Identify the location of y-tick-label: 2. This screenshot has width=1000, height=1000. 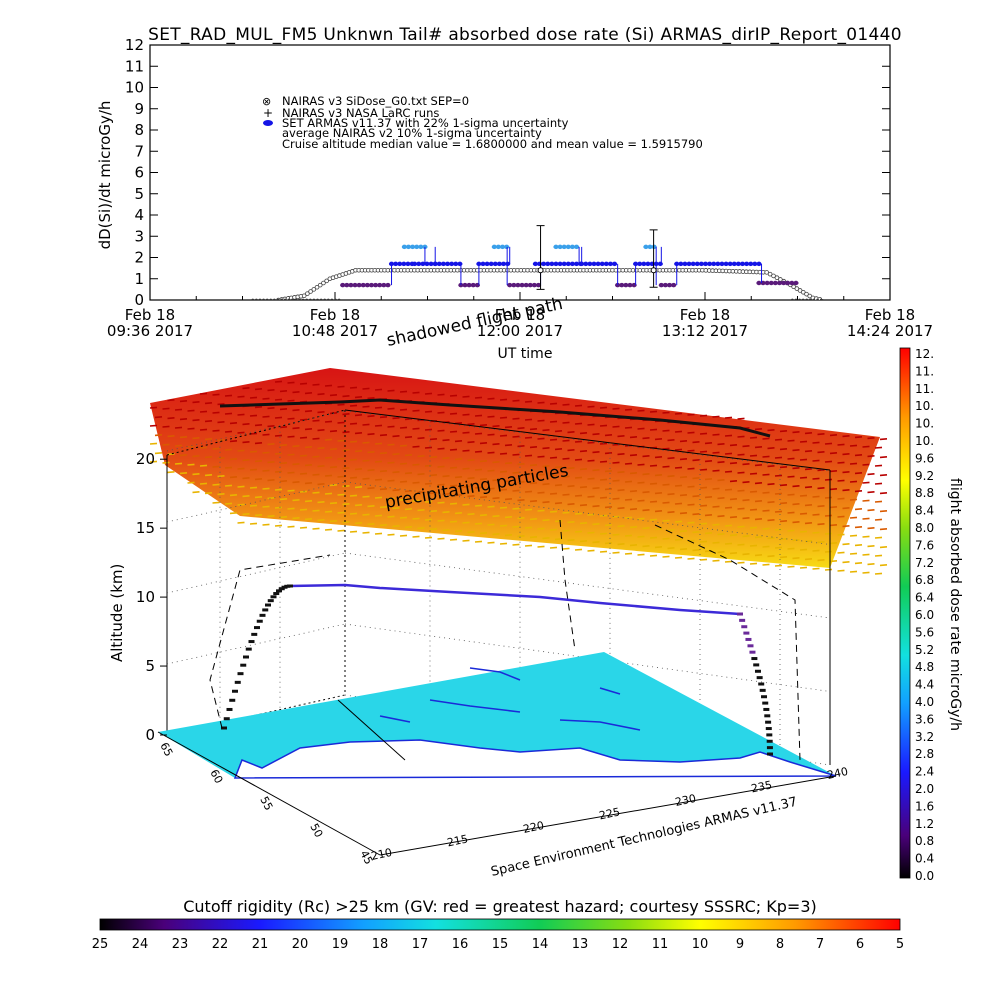
(139, 258).